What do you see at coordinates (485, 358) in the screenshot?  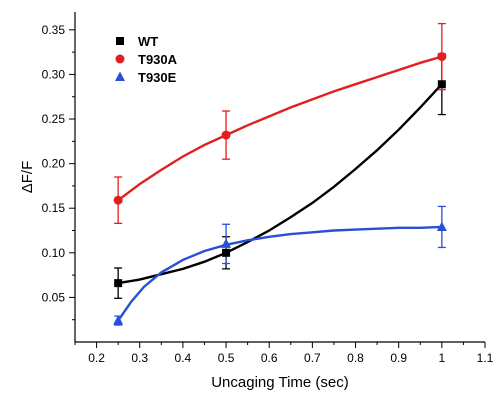 I see `x-tick-label: 1.1` at bounding box center [485, 358].